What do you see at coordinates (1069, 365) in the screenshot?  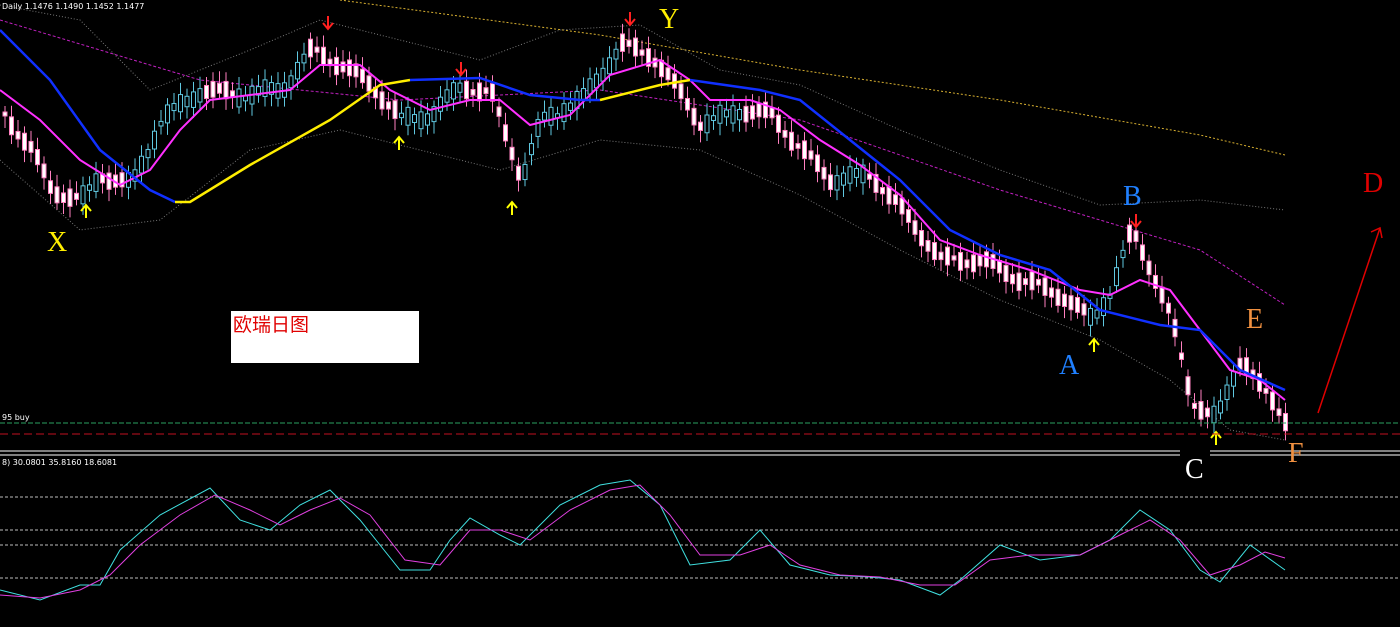 I see `wave-label: A` at bounding box center [1069, 365].